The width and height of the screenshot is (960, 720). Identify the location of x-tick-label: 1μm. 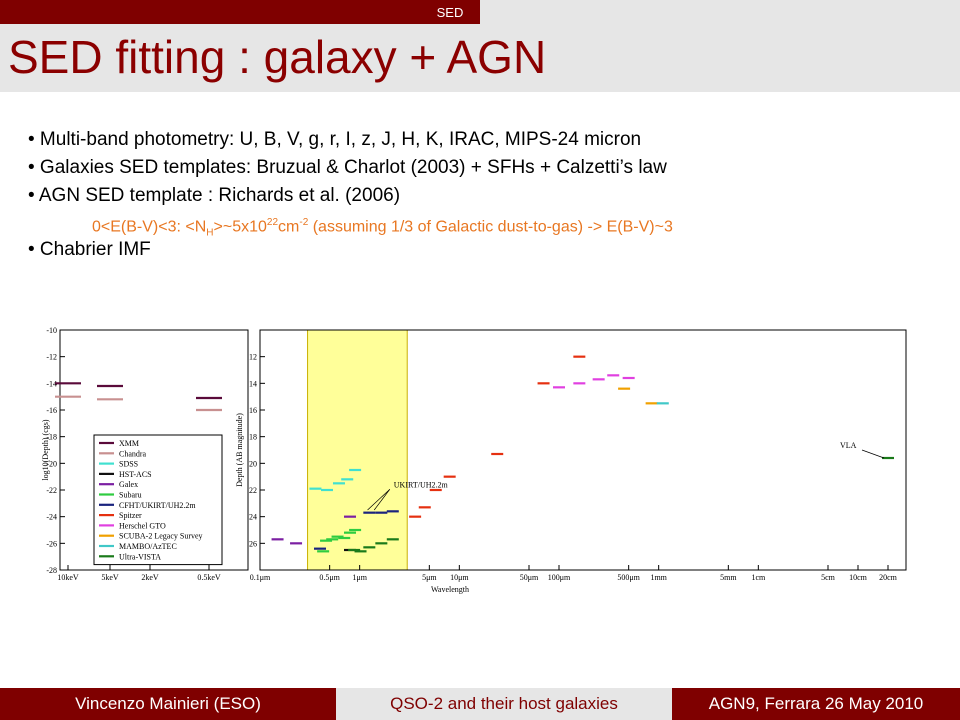
(359, 577).